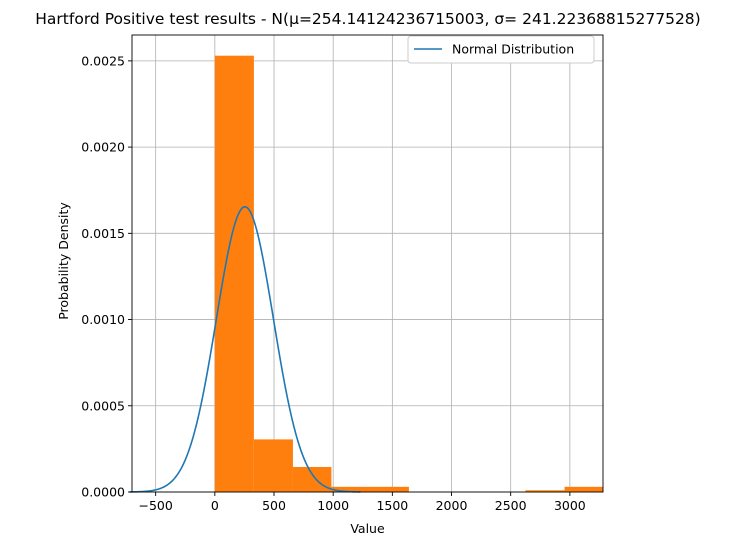 Image resolution: width=736 pixels, height=545 pixels. I want to click on y-tick-label: 0.0000, so click(103, 492).